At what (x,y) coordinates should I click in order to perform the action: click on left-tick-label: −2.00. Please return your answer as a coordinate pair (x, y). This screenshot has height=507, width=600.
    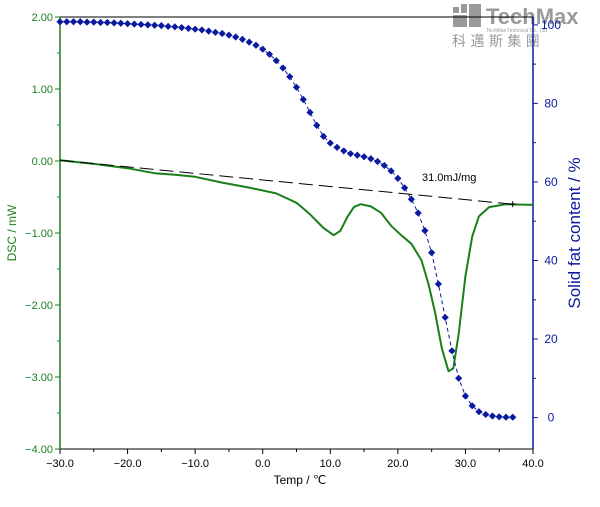
    Looking at the image, I should click on (39, 306).